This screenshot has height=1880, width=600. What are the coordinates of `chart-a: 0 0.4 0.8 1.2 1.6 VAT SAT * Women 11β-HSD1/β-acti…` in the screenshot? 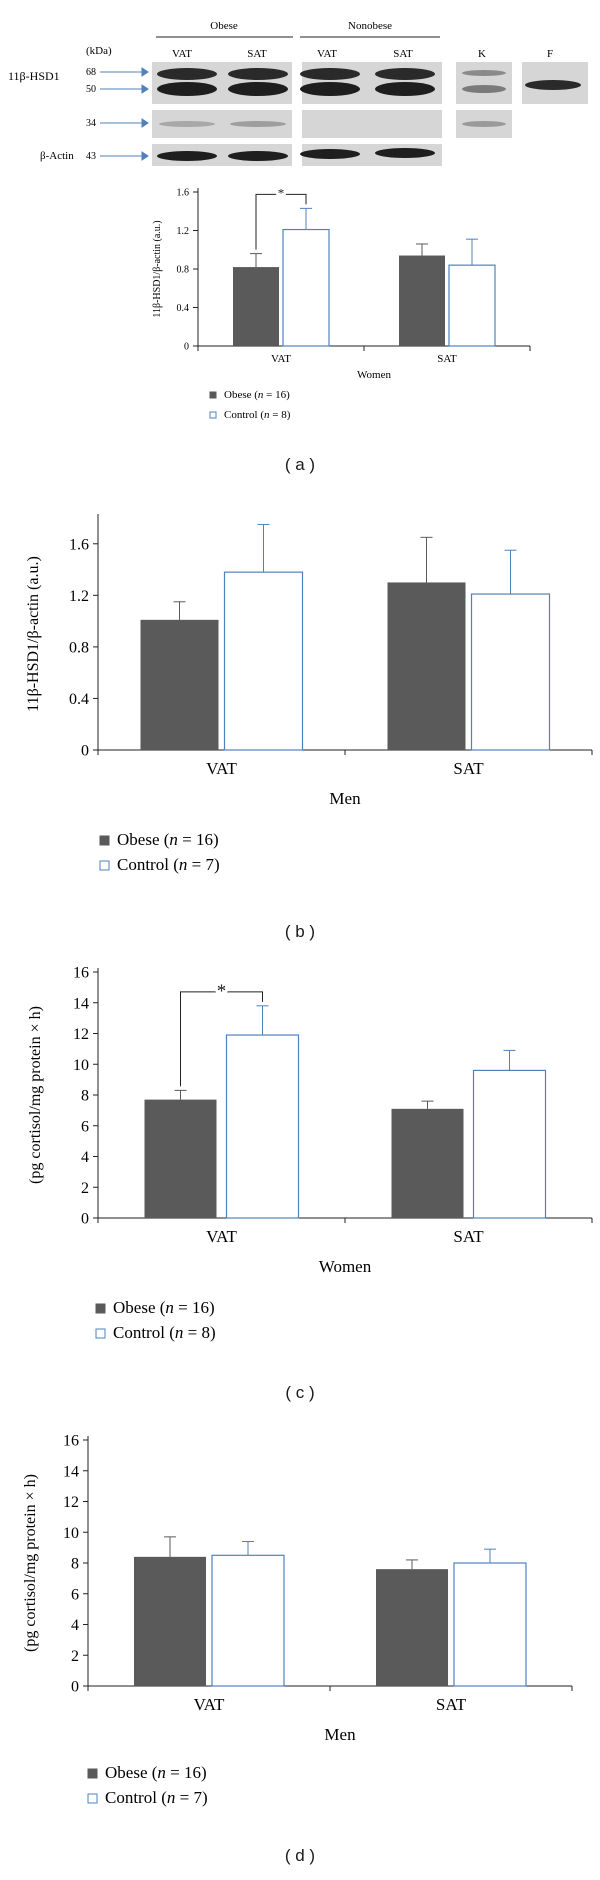 It's located at (341, 302).